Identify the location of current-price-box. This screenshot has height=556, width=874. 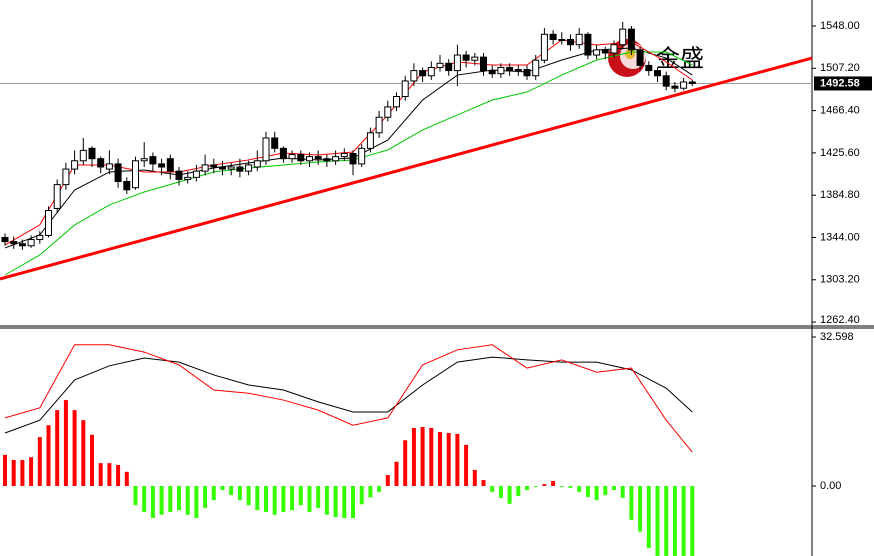
(843, 83).